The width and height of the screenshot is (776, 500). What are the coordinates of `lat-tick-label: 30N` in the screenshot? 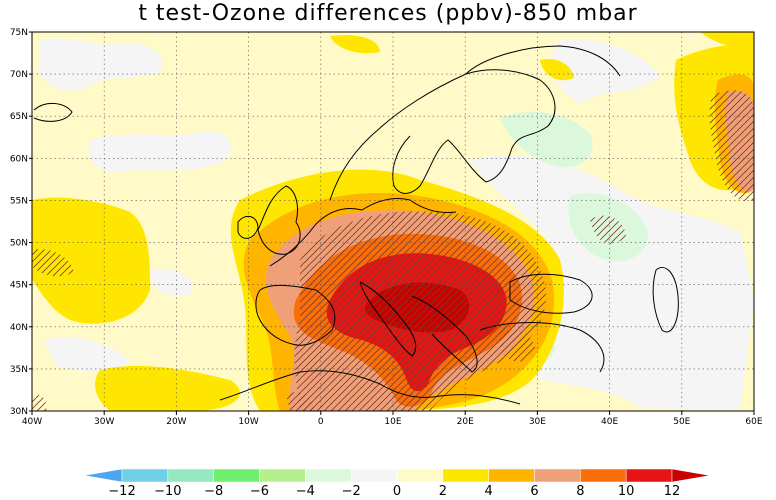 It's located at (19, 412).